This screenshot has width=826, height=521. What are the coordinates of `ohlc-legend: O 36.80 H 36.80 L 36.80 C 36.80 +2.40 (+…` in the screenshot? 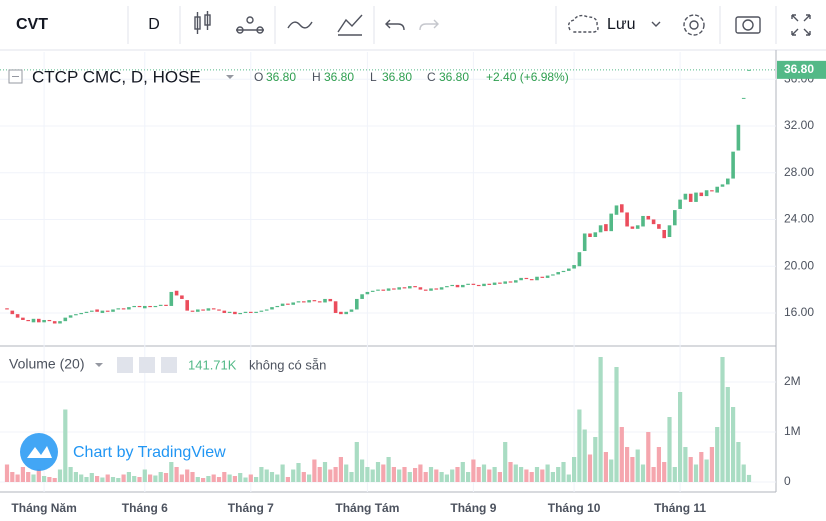 It's located at (411, 77).